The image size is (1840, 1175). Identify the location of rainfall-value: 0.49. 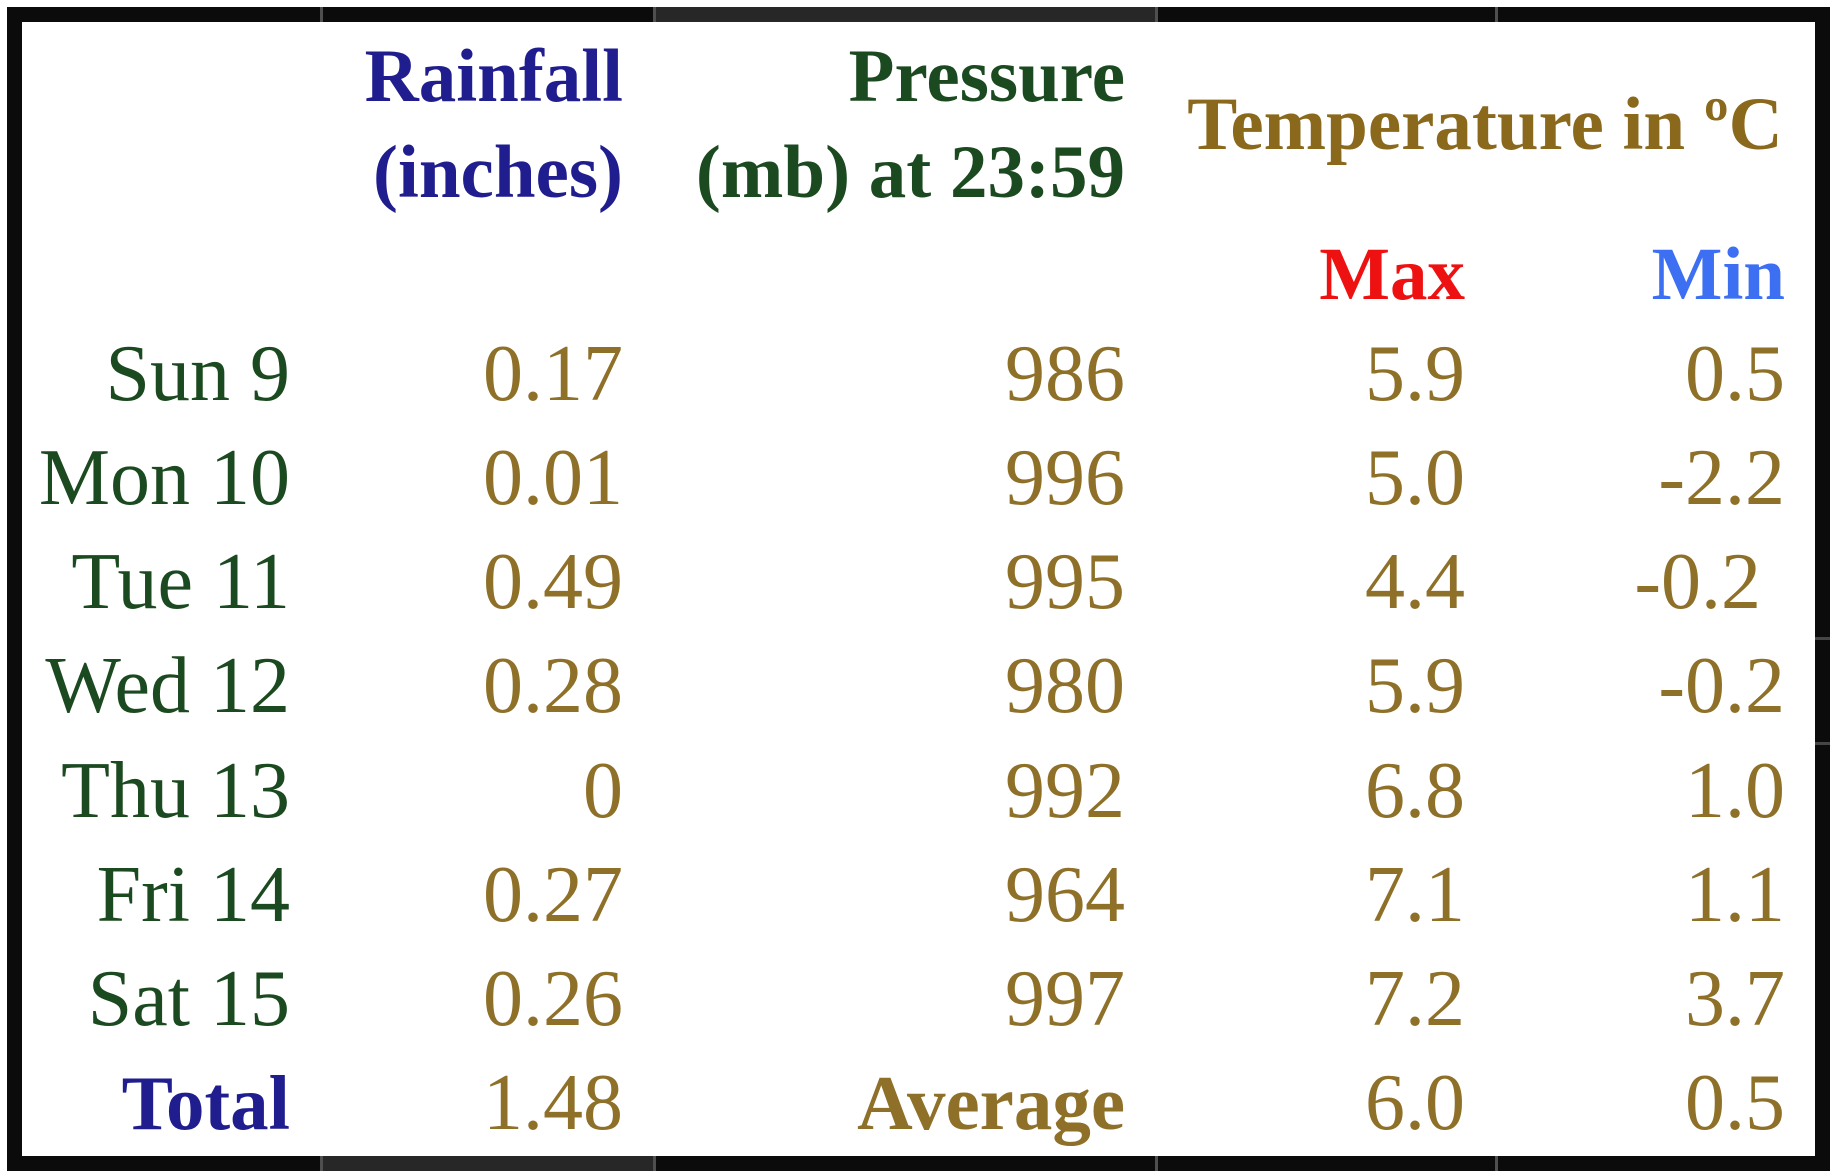
(553, 582).